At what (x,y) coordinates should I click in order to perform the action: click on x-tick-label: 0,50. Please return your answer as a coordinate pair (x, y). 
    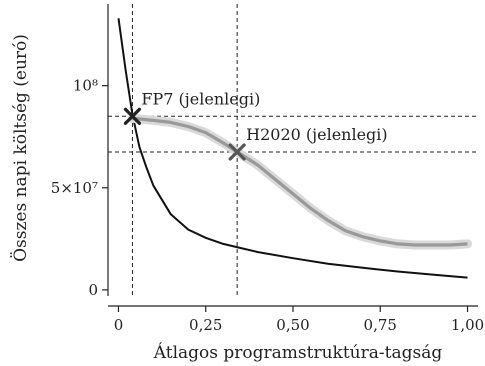
    Looking at the image, I should click on (292, 325).